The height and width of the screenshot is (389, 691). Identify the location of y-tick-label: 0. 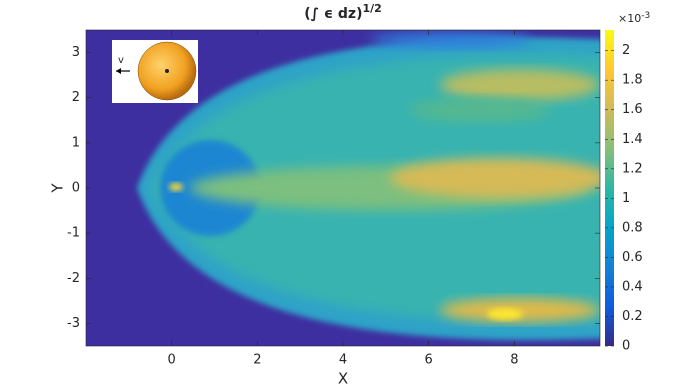
(76, 188).